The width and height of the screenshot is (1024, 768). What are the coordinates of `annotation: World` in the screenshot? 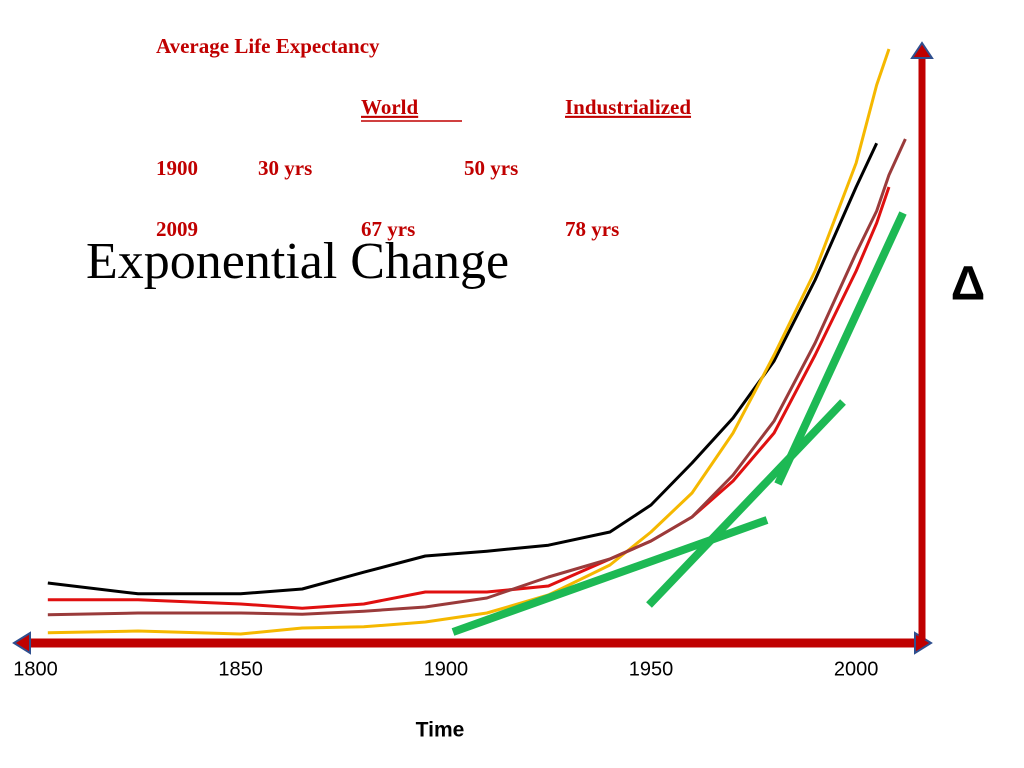 It's located at (389, 107).